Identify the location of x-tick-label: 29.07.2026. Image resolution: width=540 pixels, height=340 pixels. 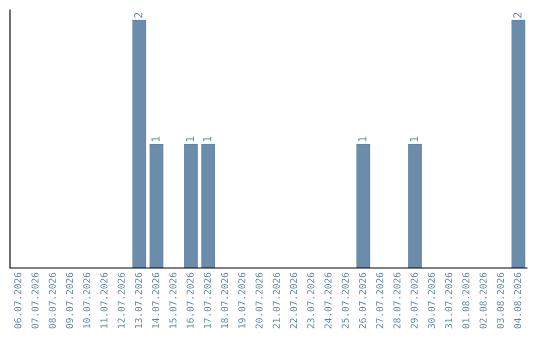
(414, 300).